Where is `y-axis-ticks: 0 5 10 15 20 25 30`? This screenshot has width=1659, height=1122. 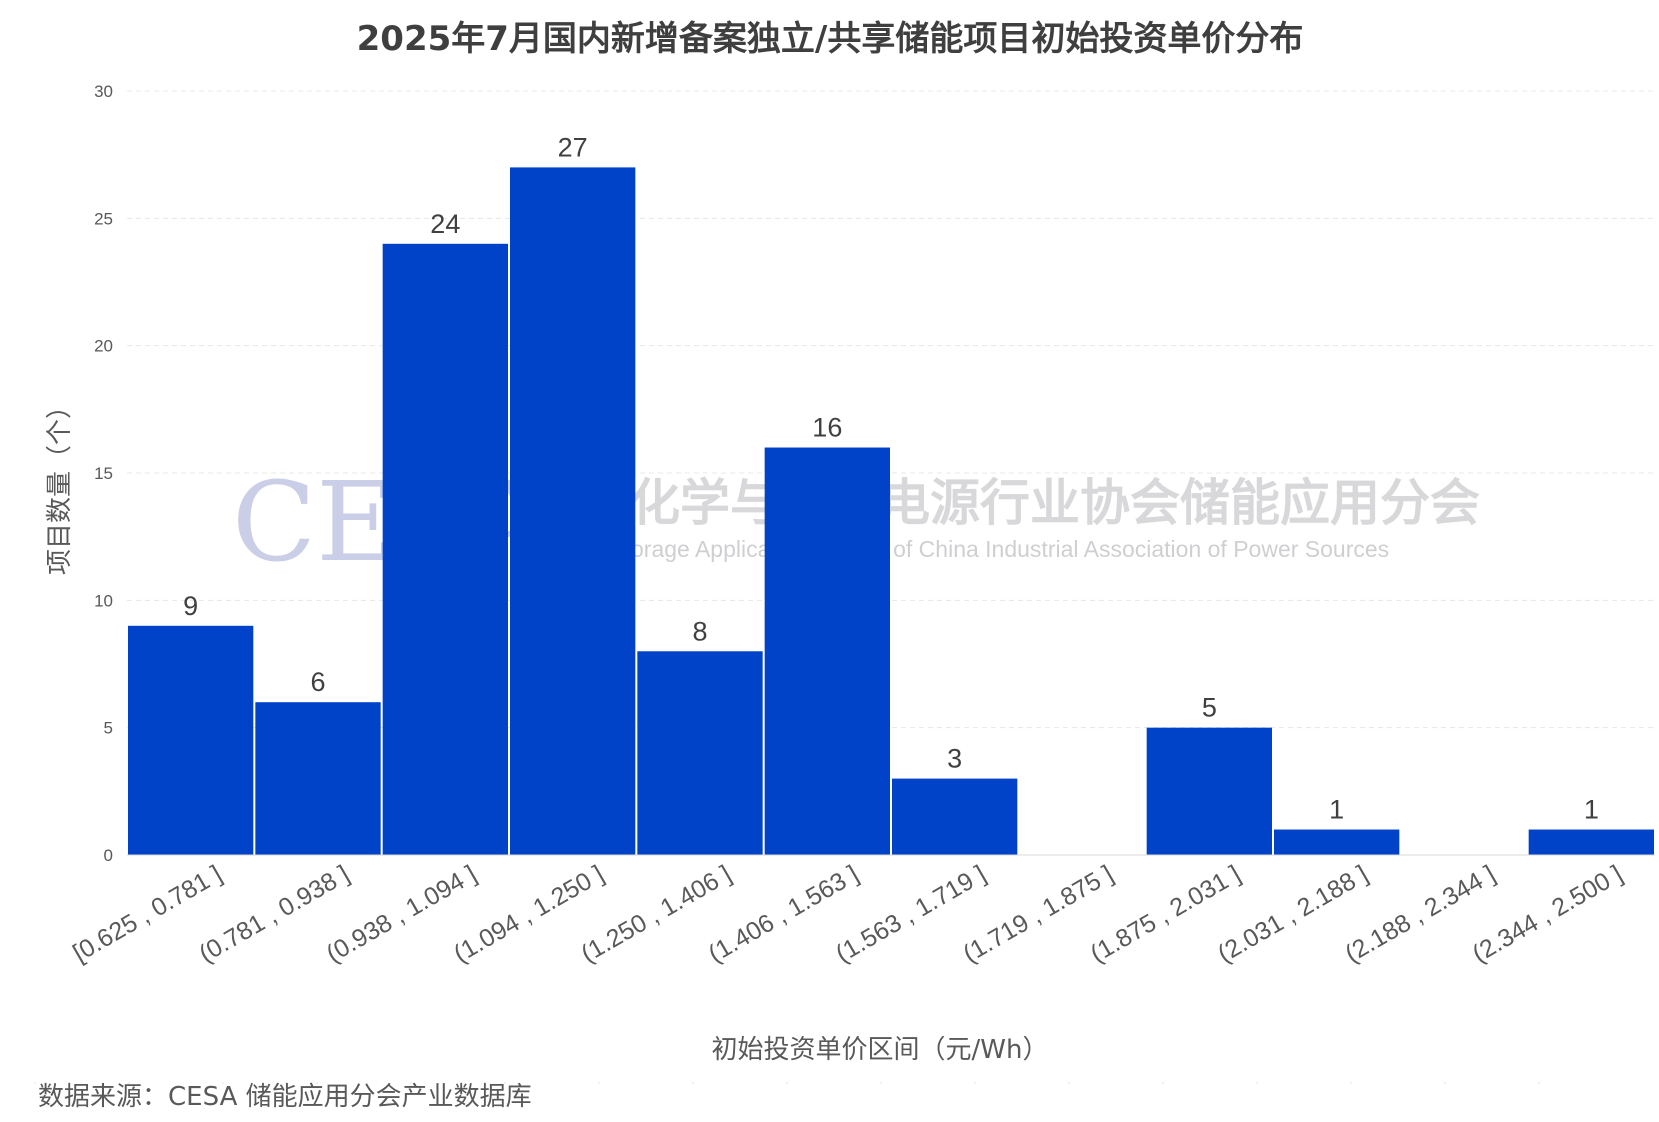
y-axis-ticks: 0 5 10 15 20 25 30 is located at coordinates (103, 473).